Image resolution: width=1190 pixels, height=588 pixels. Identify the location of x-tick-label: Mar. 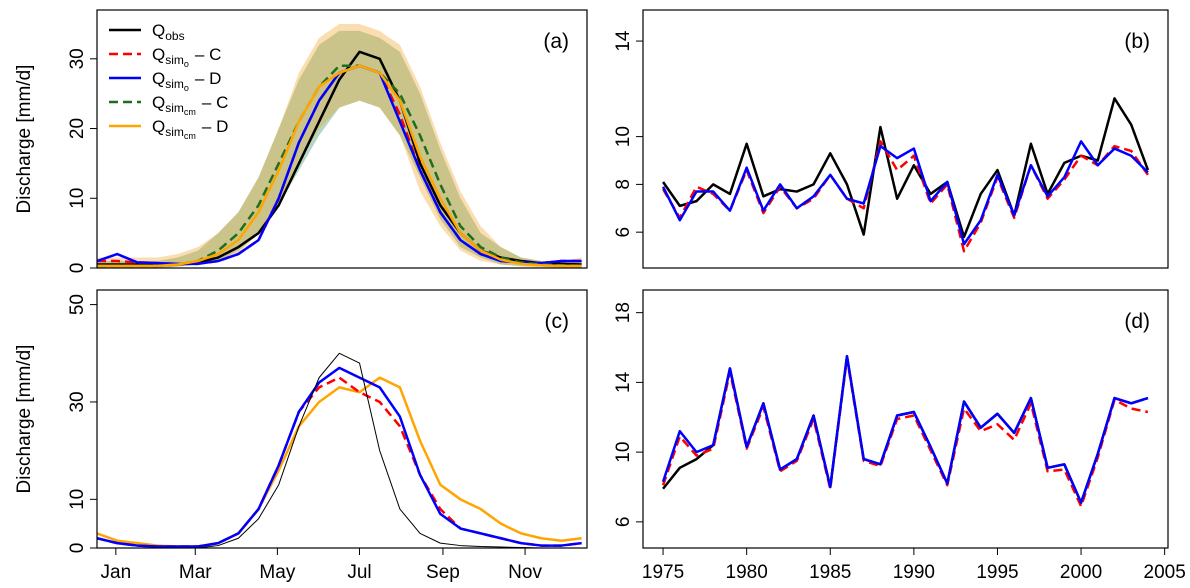
(195, 572).